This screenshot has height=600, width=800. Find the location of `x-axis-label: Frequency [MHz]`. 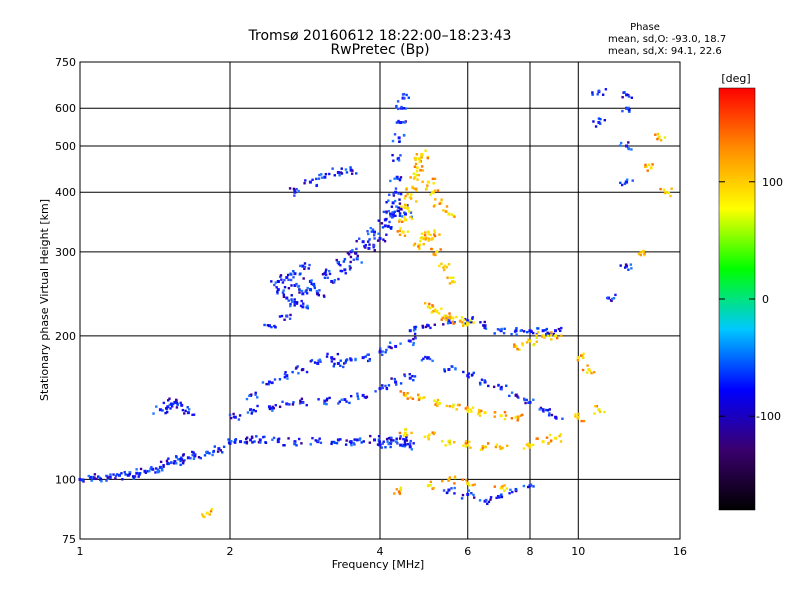

x-axis-label: Frequency [MHz] is located at coordinates (378, 564).